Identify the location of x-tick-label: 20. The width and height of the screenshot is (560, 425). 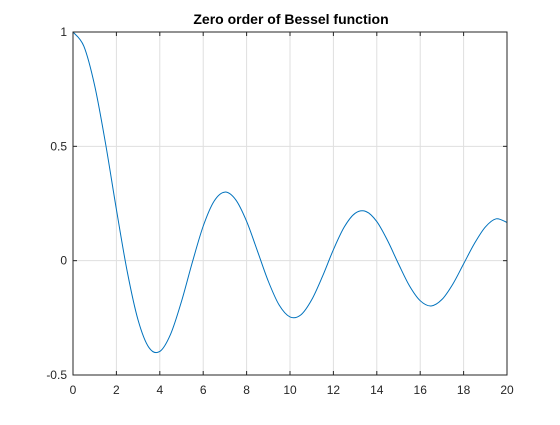
(507, 390).